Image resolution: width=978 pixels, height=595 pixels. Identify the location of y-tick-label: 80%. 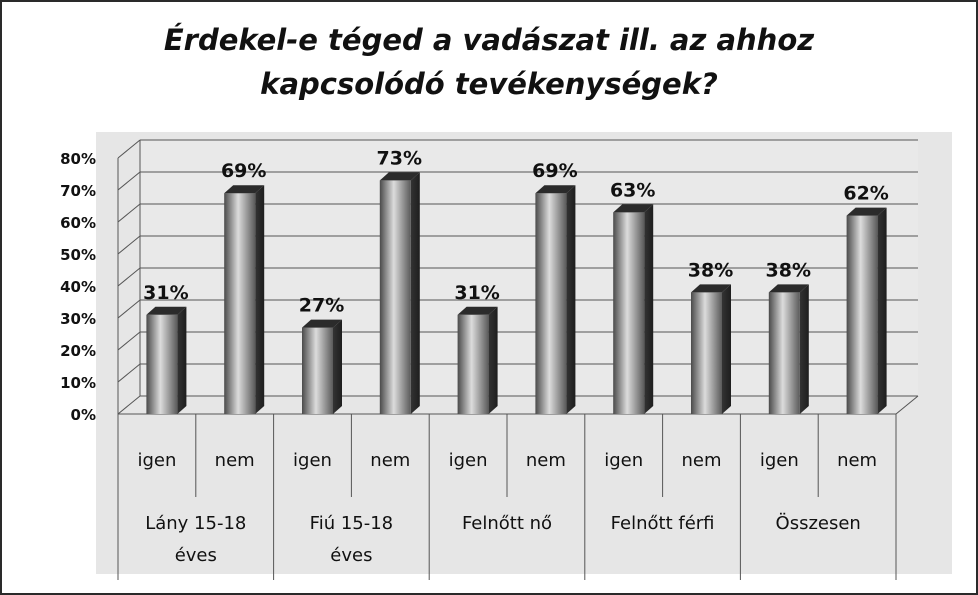
(78, 159).